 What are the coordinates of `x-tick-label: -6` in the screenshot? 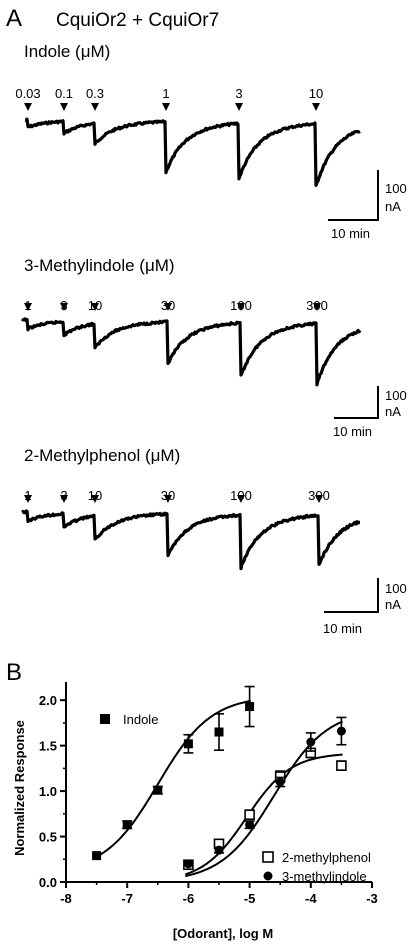 It's located at (189, 898).